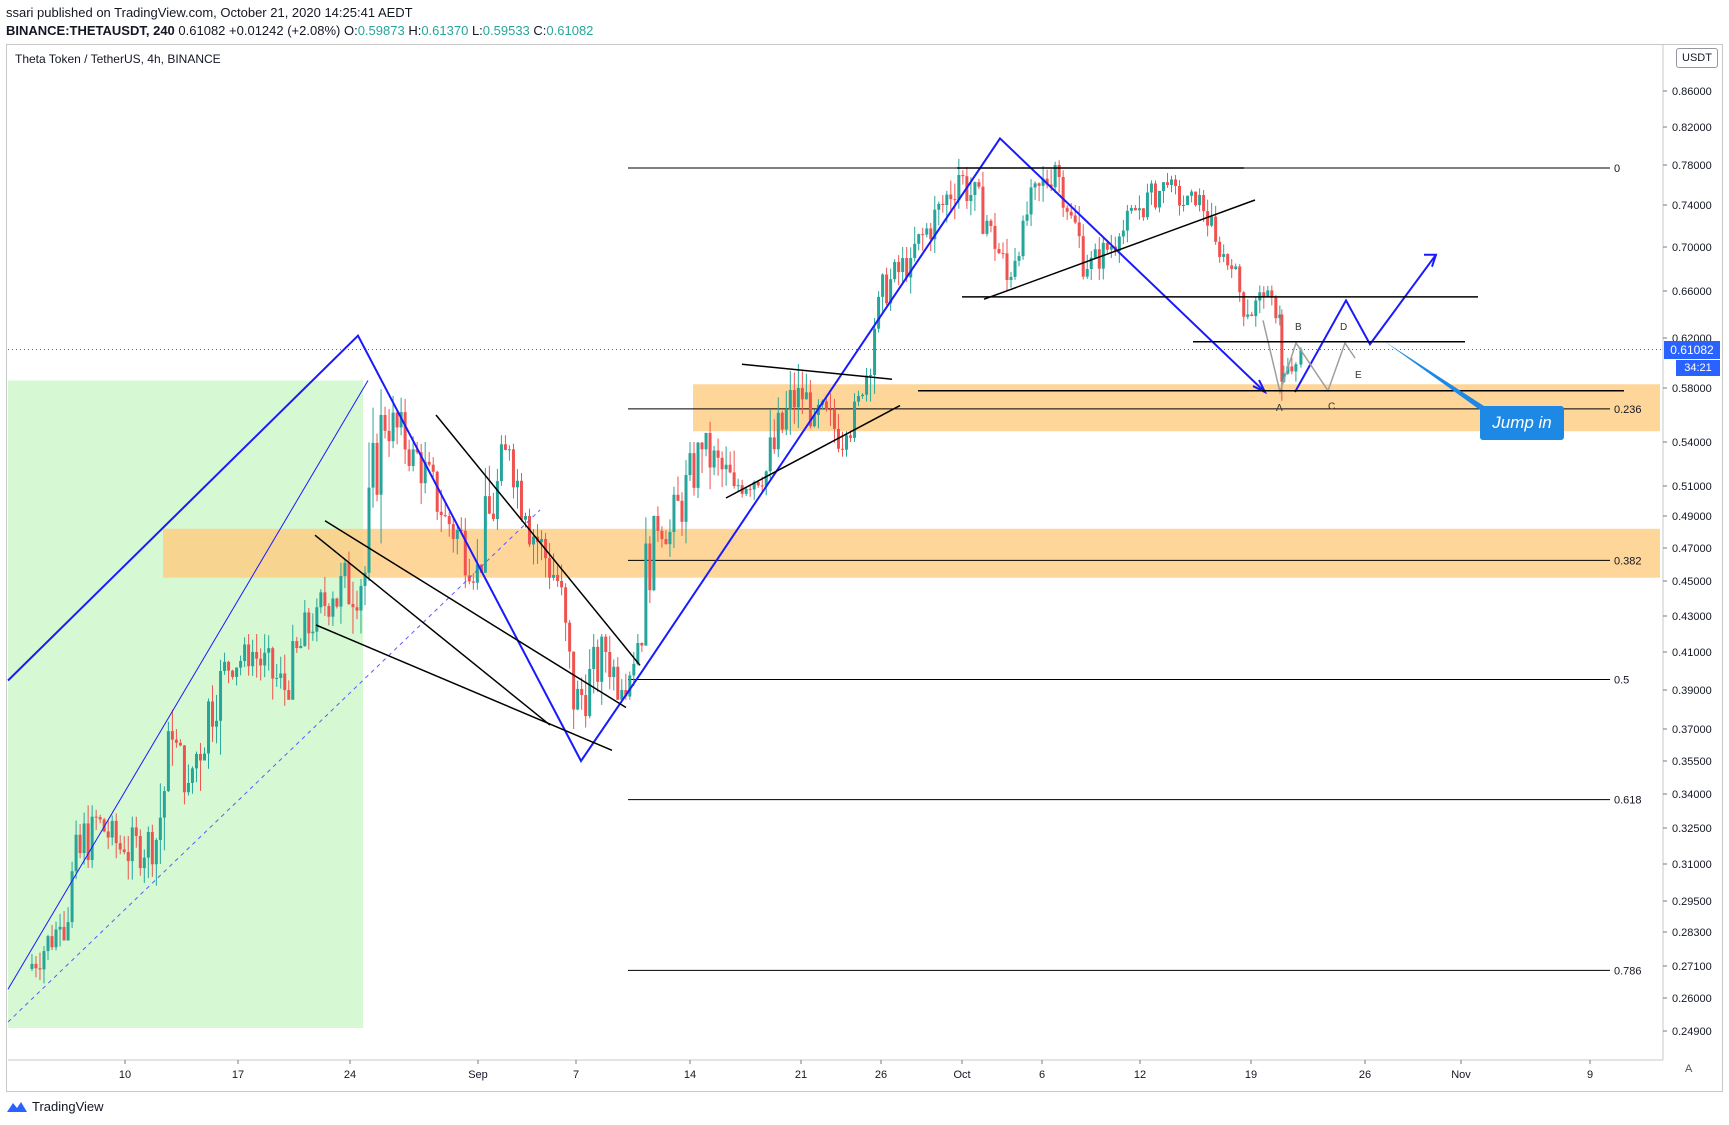 The image size is (1729, 1125). Describe the element at coordinates (1692, 443) in the screenshot. I see `y-tick-label-8: 0.54000` at that location.